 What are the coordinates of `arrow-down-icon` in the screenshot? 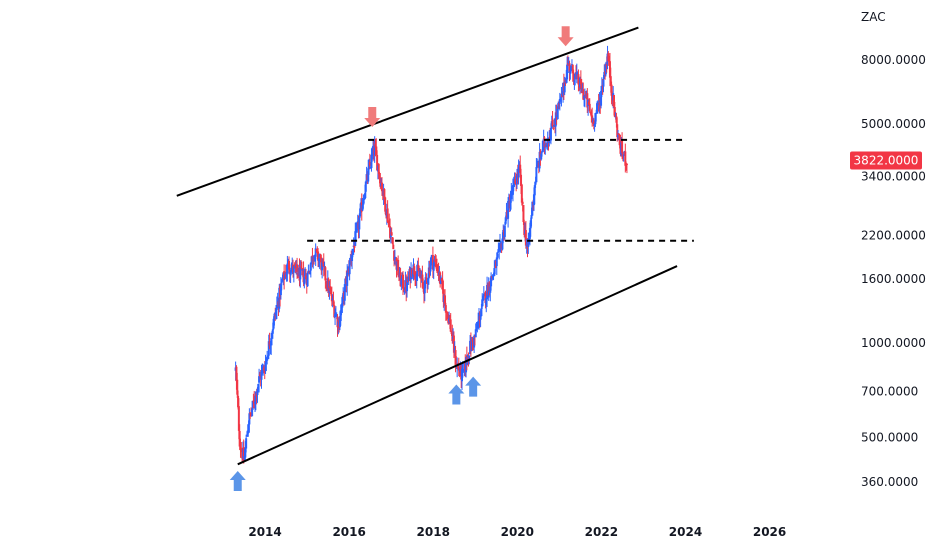 It's located at (372, 117).